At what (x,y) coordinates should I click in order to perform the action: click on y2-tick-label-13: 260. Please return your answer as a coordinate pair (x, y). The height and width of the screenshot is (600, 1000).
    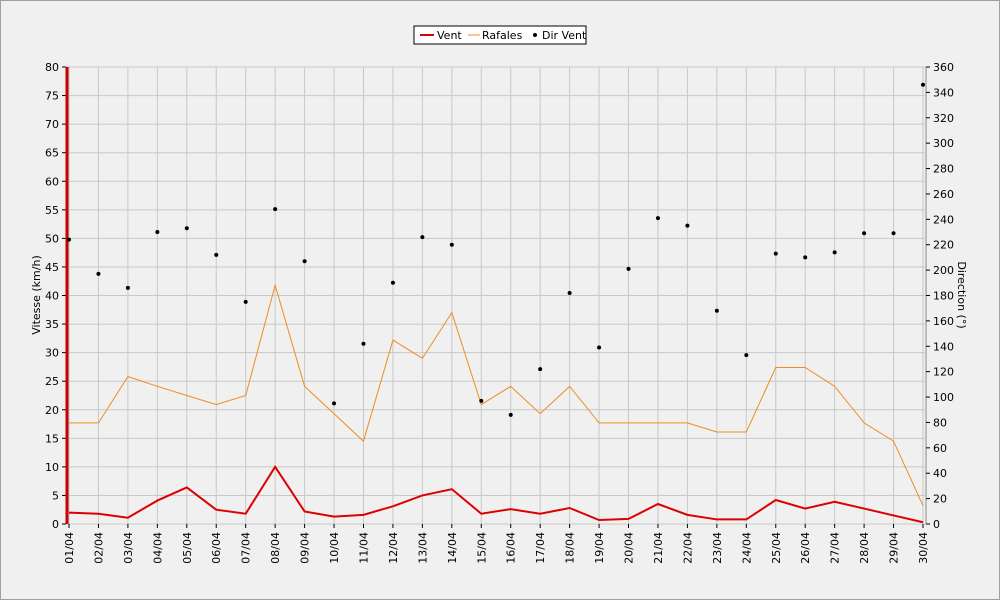
    Looking at the image, I should click on (943, 194).